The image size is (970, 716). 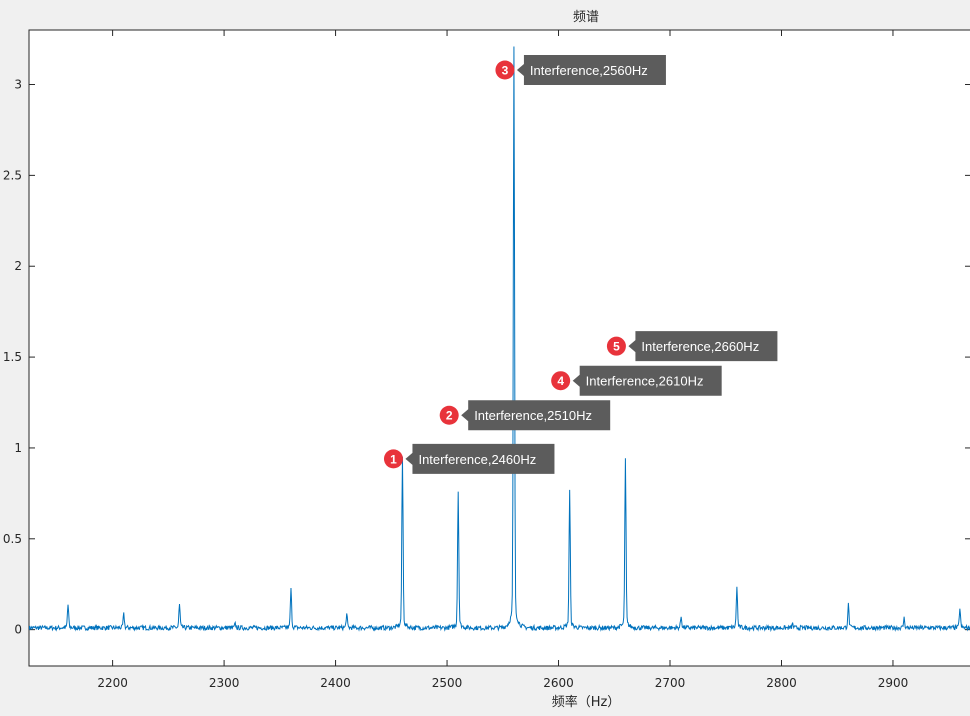 What do you see at coordinates (224, 683) in the screenshot?
I see `x-tick-label: 2300` at bounding box center [224, 683].